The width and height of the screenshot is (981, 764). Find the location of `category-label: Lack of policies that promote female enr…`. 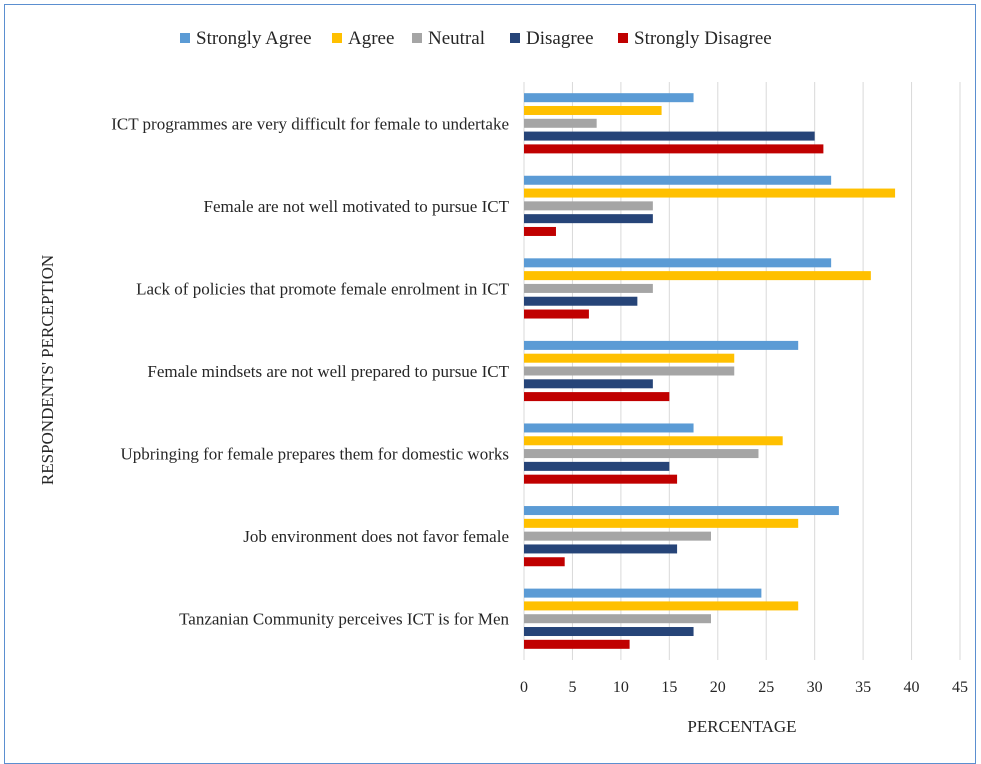

category-label: Lack of policies that promote female enr… is located at coordinates (323, 288).